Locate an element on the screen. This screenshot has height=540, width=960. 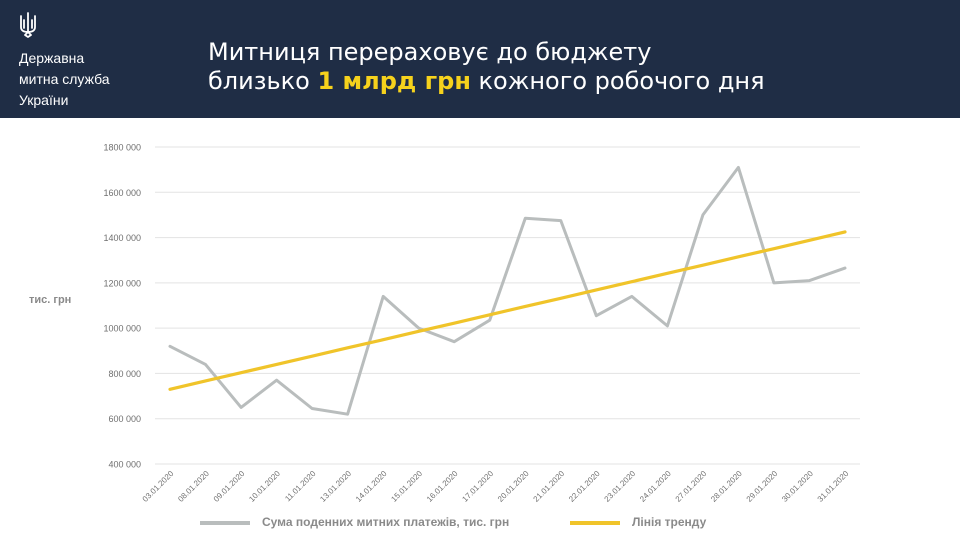
x-tick-label: 15.01.2020 is located at coordinates (406, 486).